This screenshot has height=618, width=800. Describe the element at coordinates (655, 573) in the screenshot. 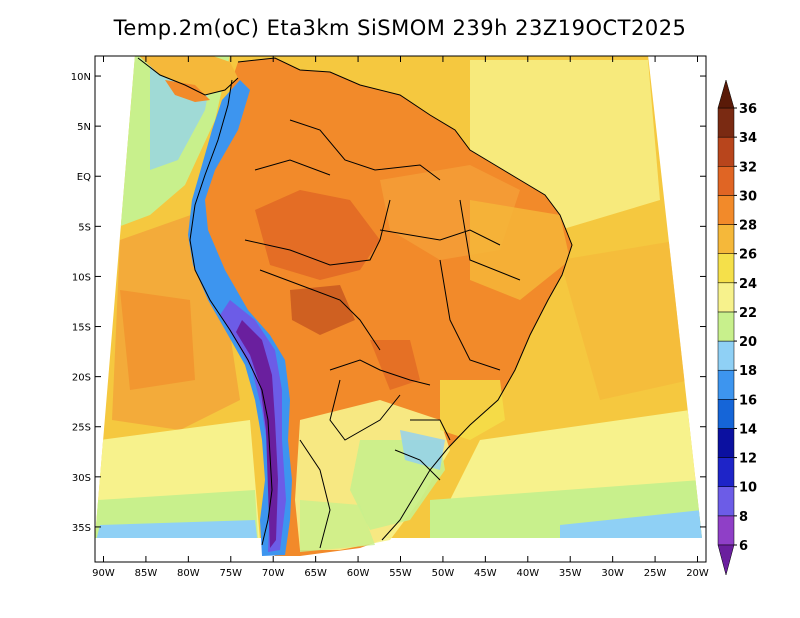

I see `lon-tick-label: 25W` at that location.